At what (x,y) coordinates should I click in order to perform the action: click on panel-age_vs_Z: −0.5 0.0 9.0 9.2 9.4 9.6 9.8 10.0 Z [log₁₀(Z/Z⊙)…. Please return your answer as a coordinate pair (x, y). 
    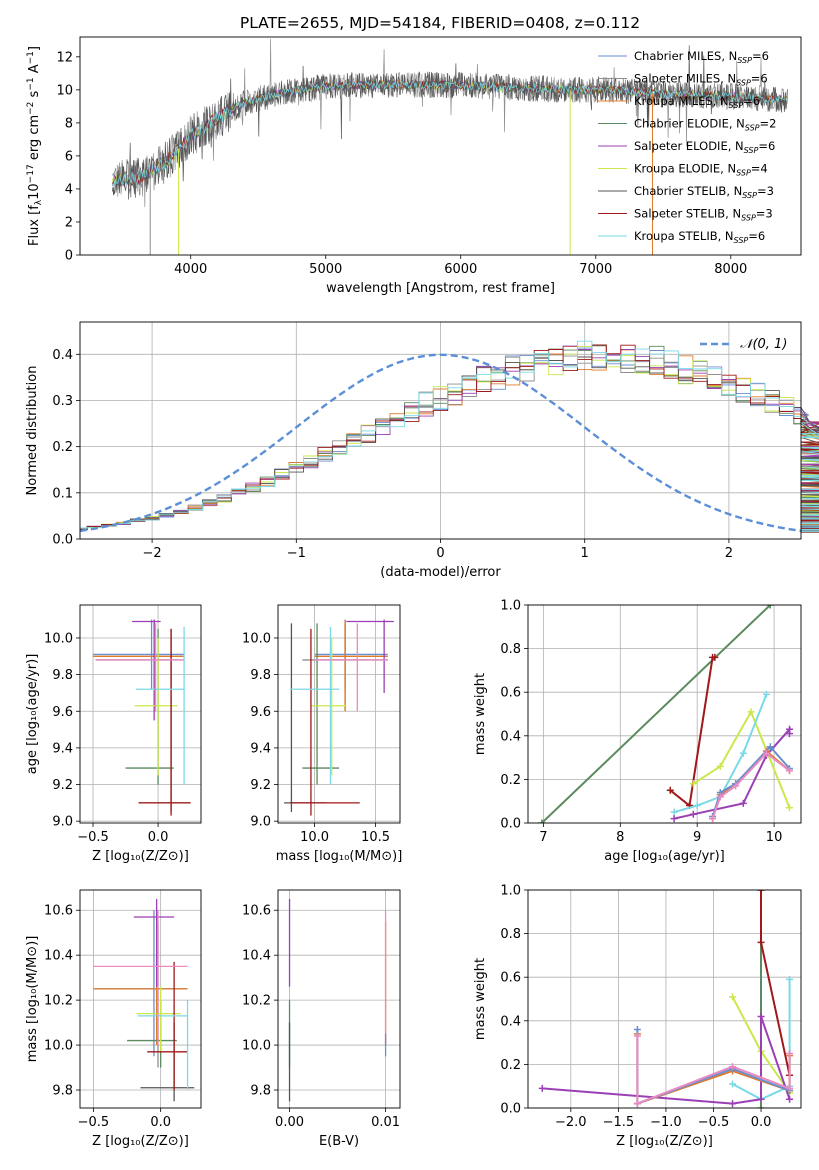
    Looking at the image, I should click on (113, 734).